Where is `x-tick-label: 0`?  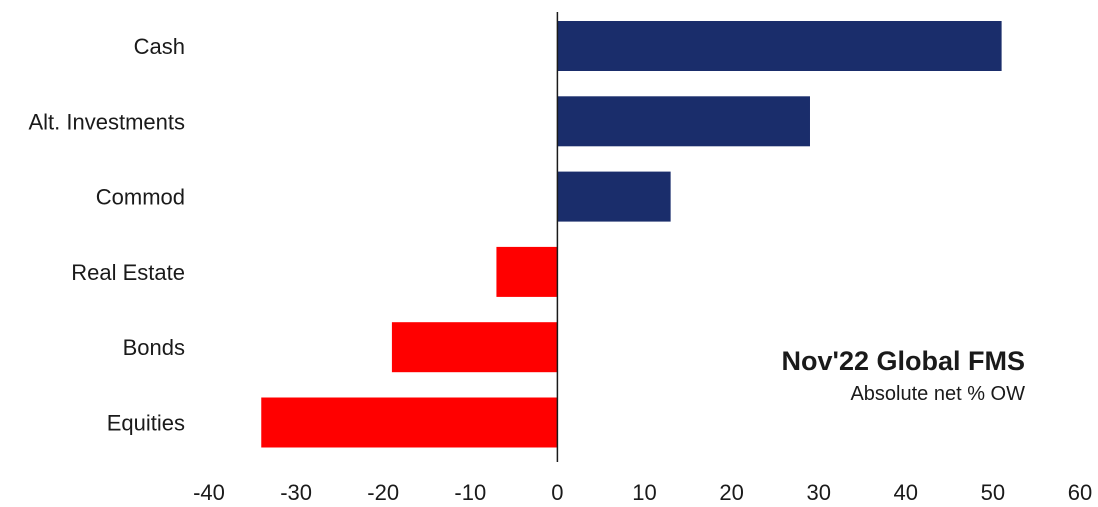 x-tick-label: 0 is located at coordinates (557, 492).